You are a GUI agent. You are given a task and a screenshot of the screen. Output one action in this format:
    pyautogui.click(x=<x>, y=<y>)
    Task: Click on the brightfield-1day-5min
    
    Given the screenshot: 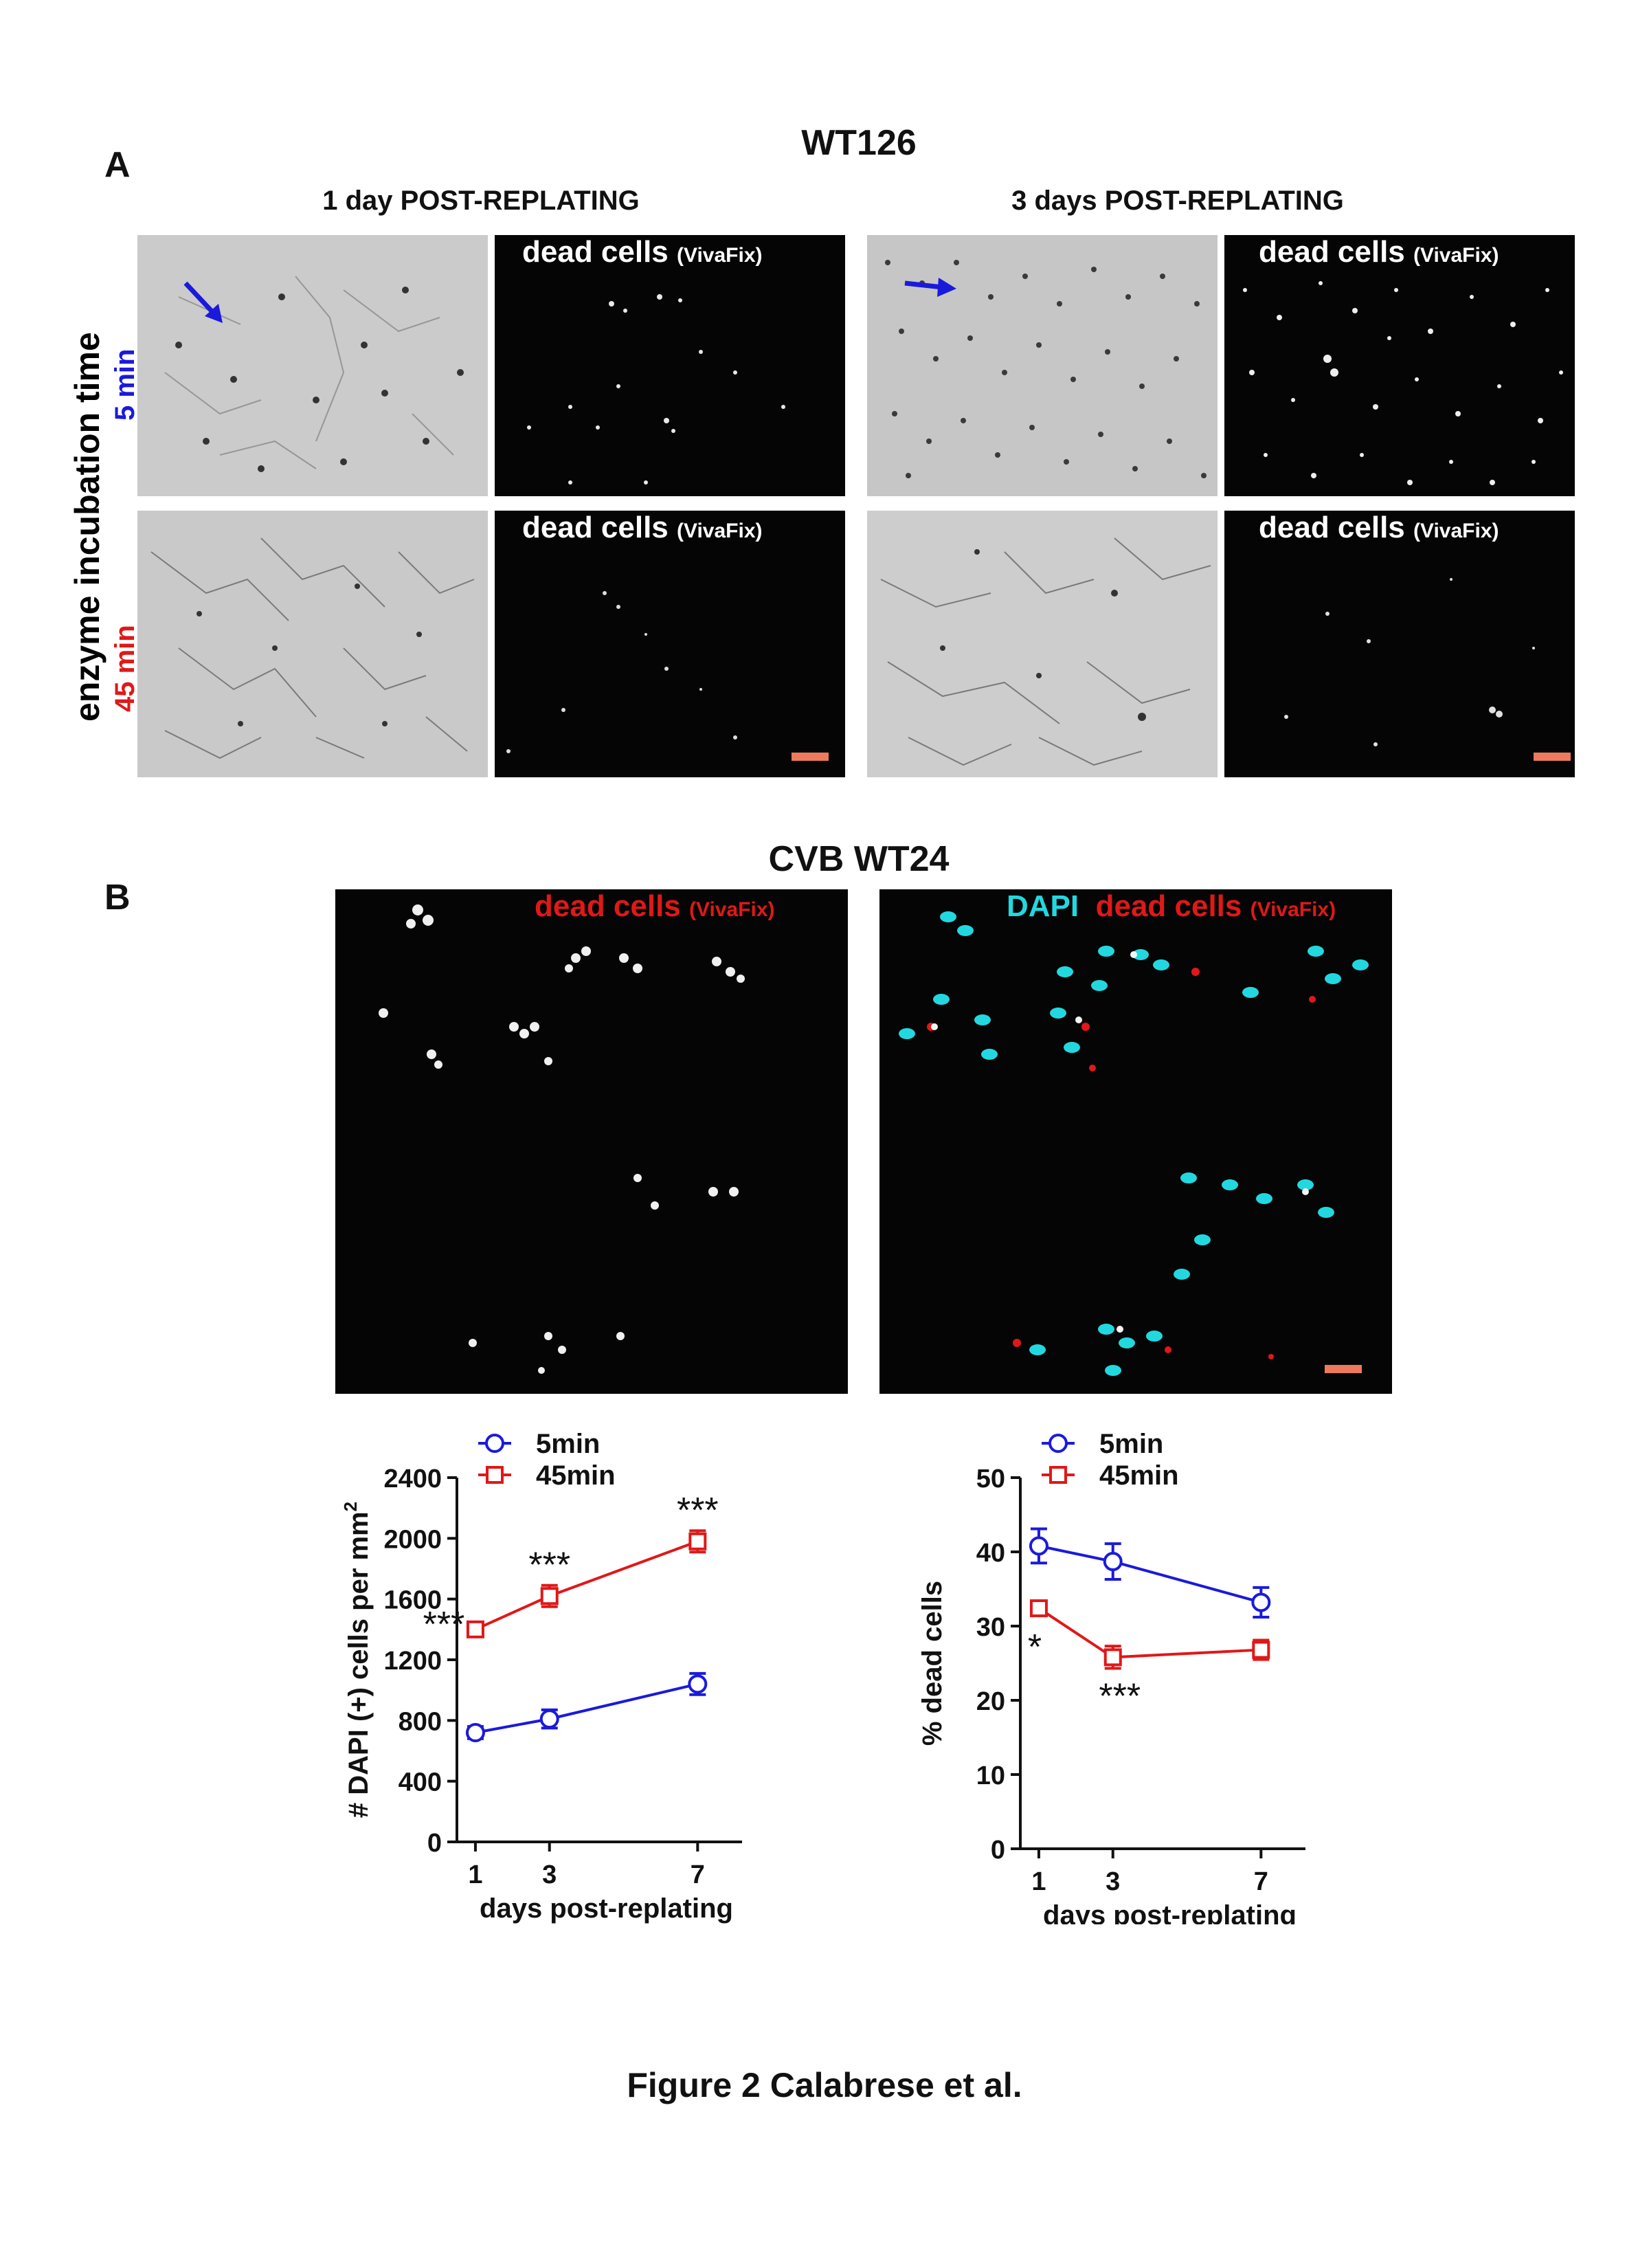 What is the action you would take?
    pyautogui.click(x=312, y=365)
    